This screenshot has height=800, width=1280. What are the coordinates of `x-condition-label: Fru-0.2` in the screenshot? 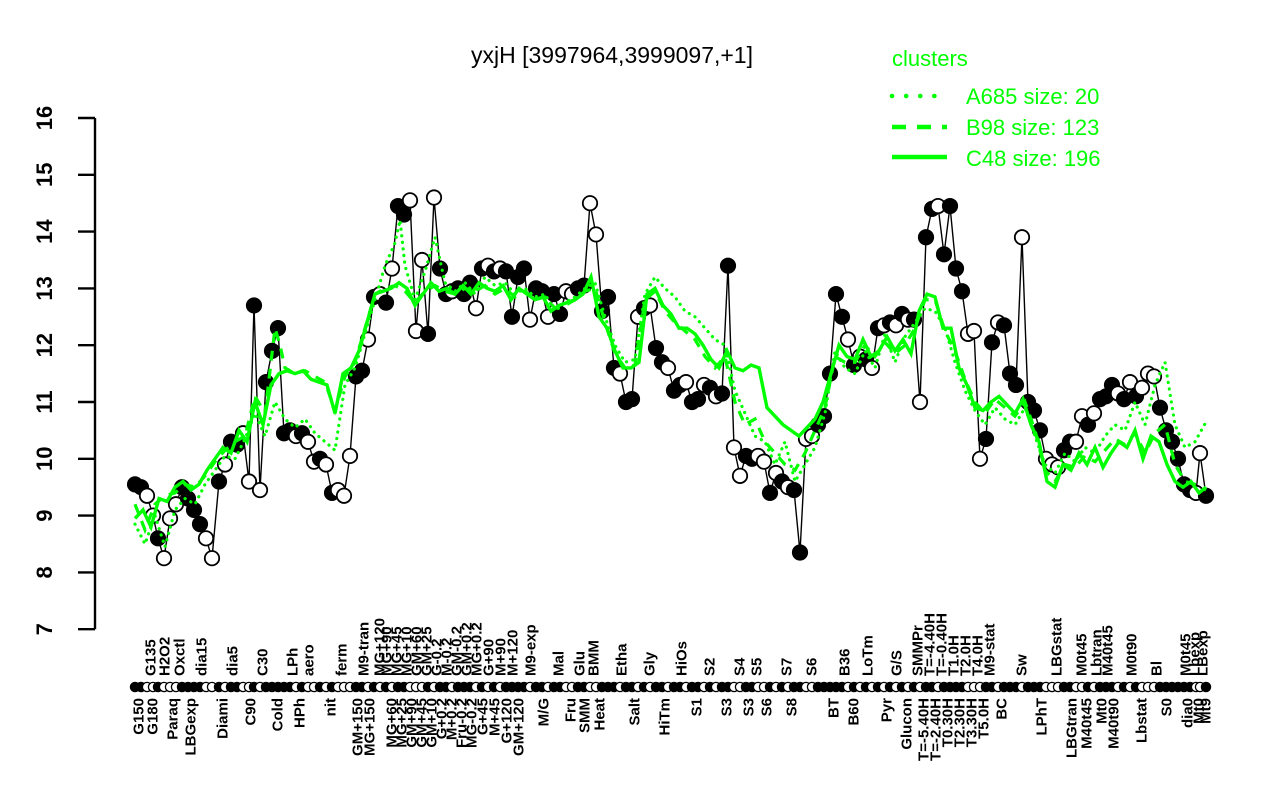 It's located at (462, 723).